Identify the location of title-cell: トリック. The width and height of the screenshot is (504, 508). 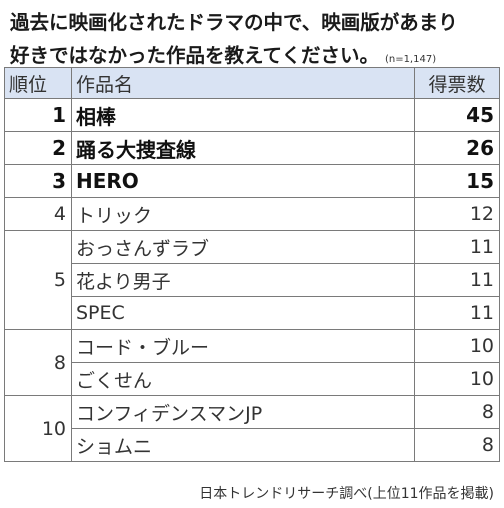
(243, 214).